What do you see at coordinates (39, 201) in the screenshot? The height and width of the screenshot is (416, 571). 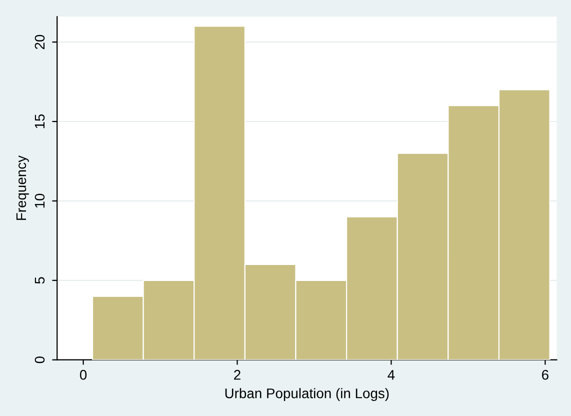 I see `y-tick-label: 10` at bounding box center [39, 201].